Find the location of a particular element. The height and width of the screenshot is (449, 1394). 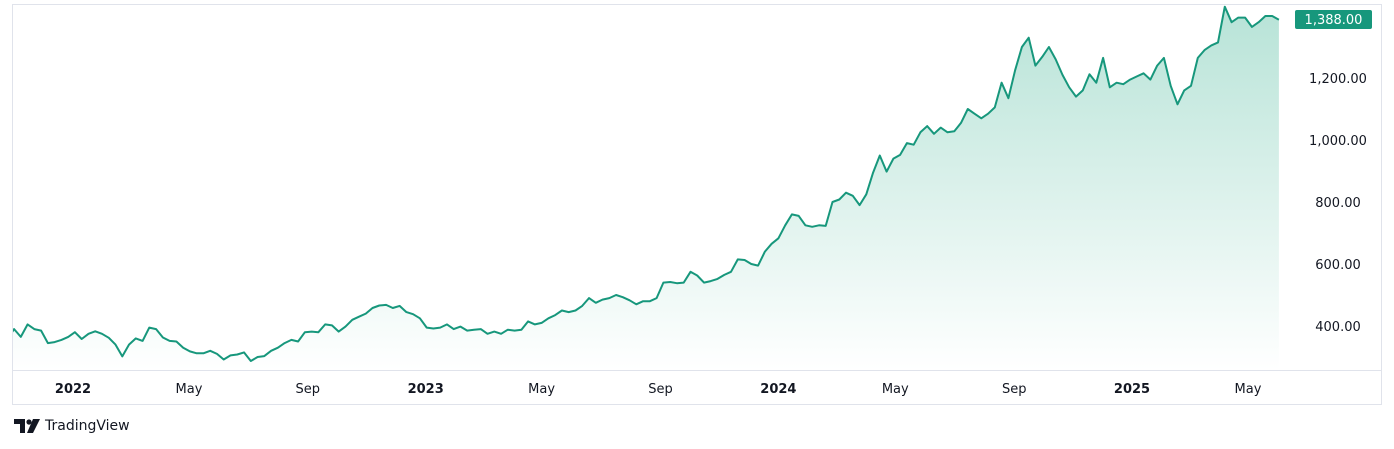

y-tick-label: 600.00 is located at coordinates (1338, 265).